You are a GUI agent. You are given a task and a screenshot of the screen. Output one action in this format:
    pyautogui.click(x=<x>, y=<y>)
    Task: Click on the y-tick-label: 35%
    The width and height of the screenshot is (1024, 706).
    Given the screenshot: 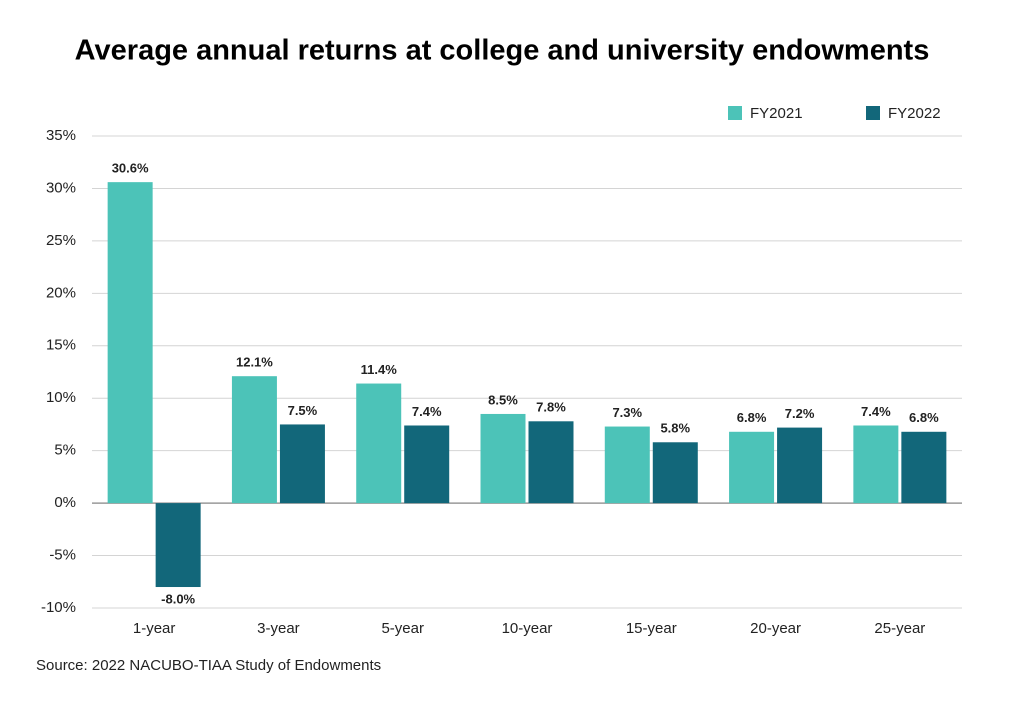 What is the action you would take?
    pyautogui.click(x=61, y=135)
    